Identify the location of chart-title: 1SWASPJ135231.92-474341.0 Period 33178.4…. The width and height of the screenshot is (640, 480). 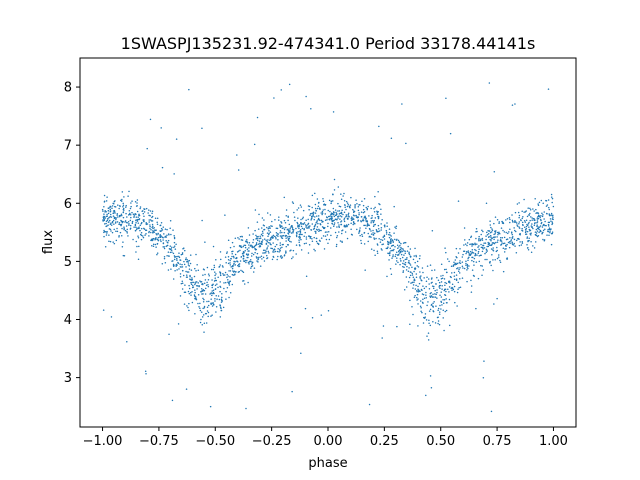
(328, 43).